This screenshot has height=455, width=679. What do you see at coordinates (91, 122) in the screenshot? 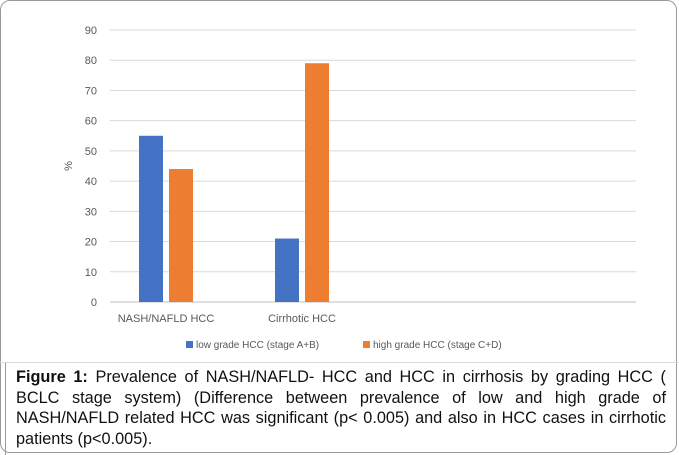
I see `y-tick-label: 60` at bounding box center [91, 122].